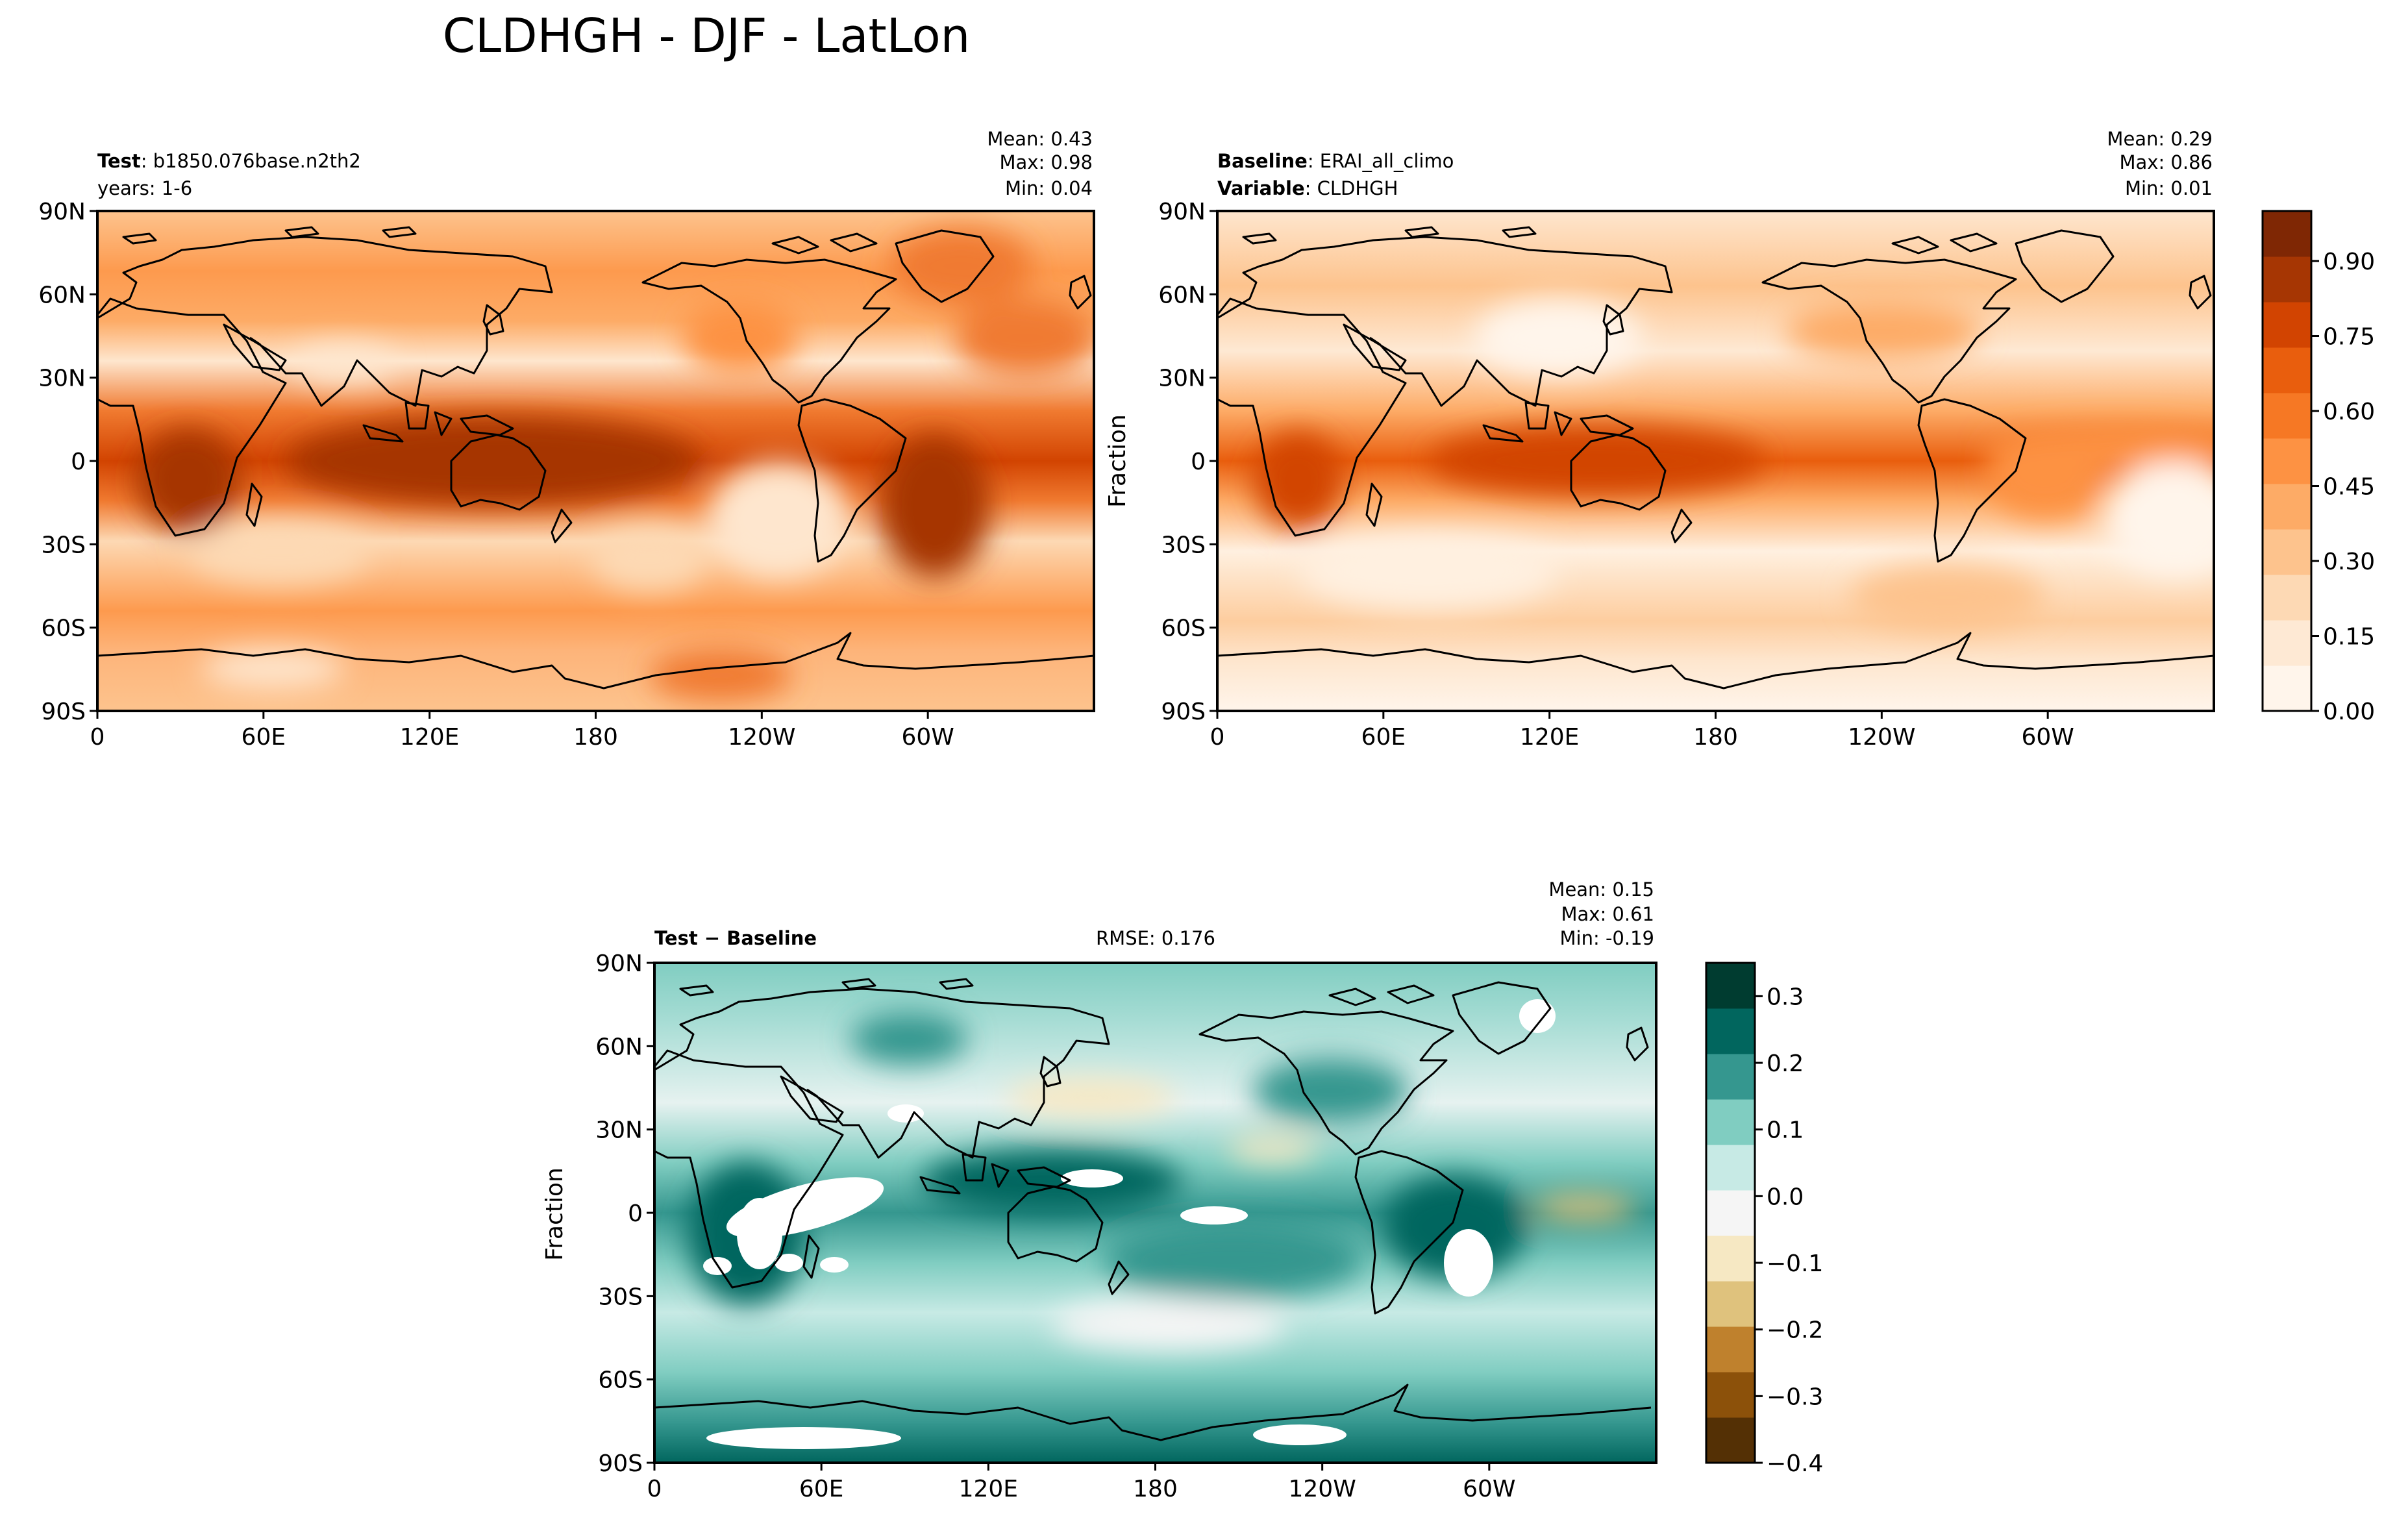 Image resolution: width=2408 pixels, height=1529 pixels. Describe the element at coordinates (1795, 1330) in the screenshot. I see `colorbar-tick-label: −0.2` at that location.